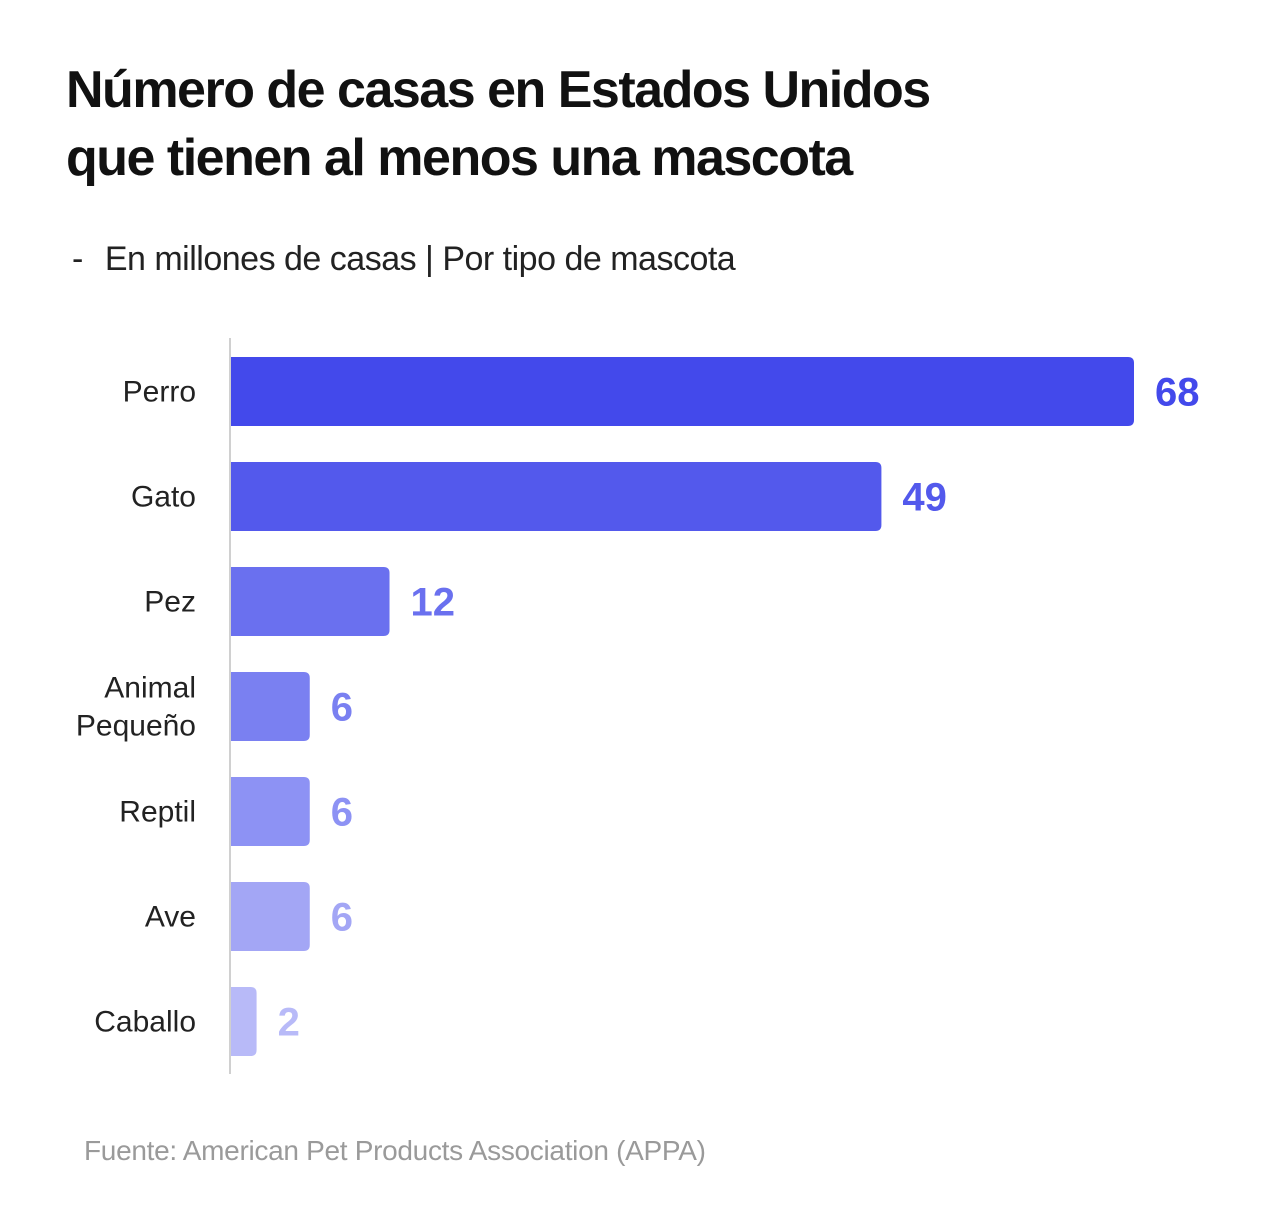 The image size is (1281, 1208). I want to click on data-label: 49, so click(924, 498).